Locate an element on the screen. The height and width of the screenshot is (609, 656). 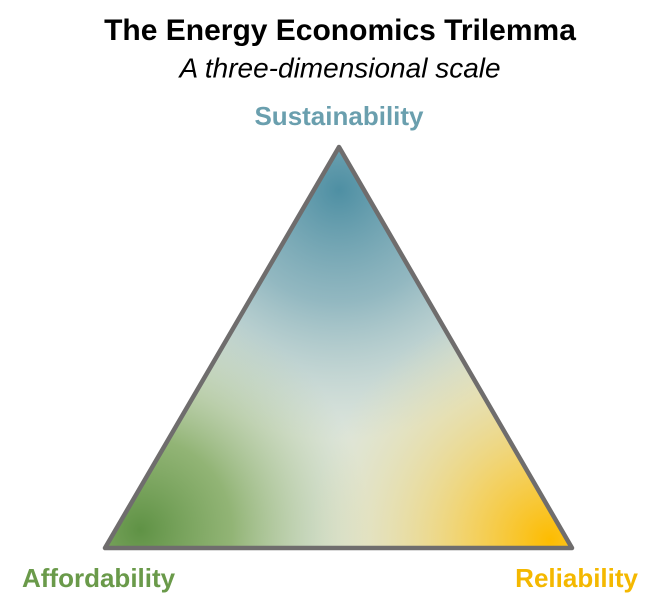
subtitle: A three-dimensional scale is located at coordinates (338, 67).